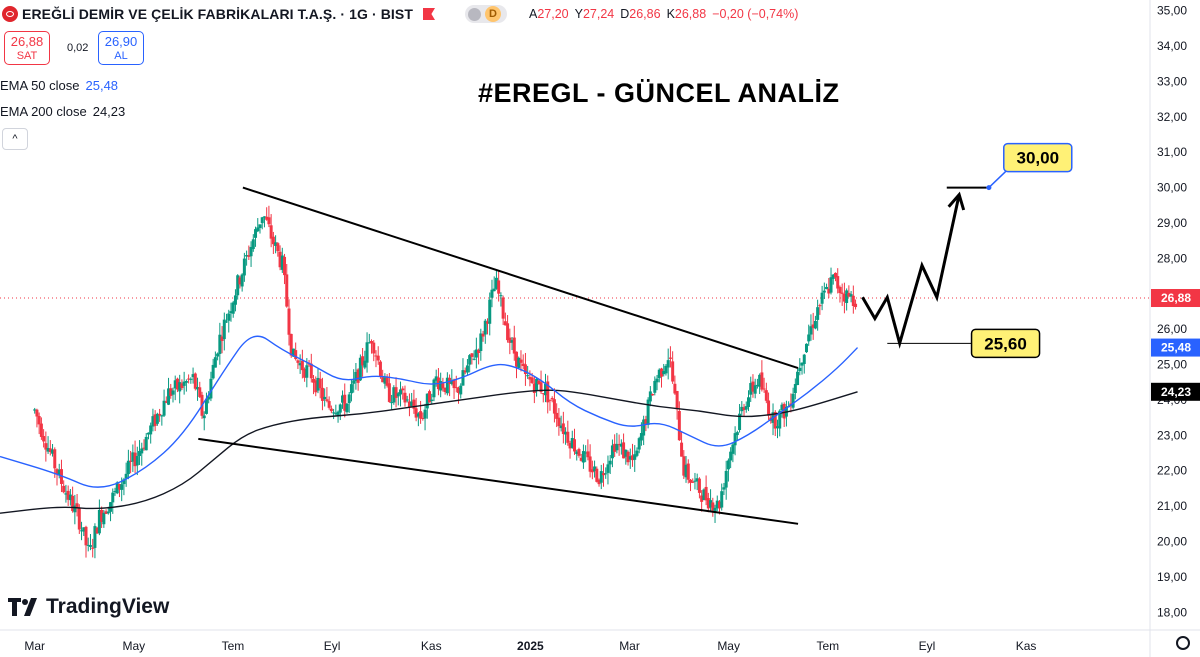  Describe the element at coordinates (645, 14) in the screenshot. I see `low-value: 26,86` at that location.